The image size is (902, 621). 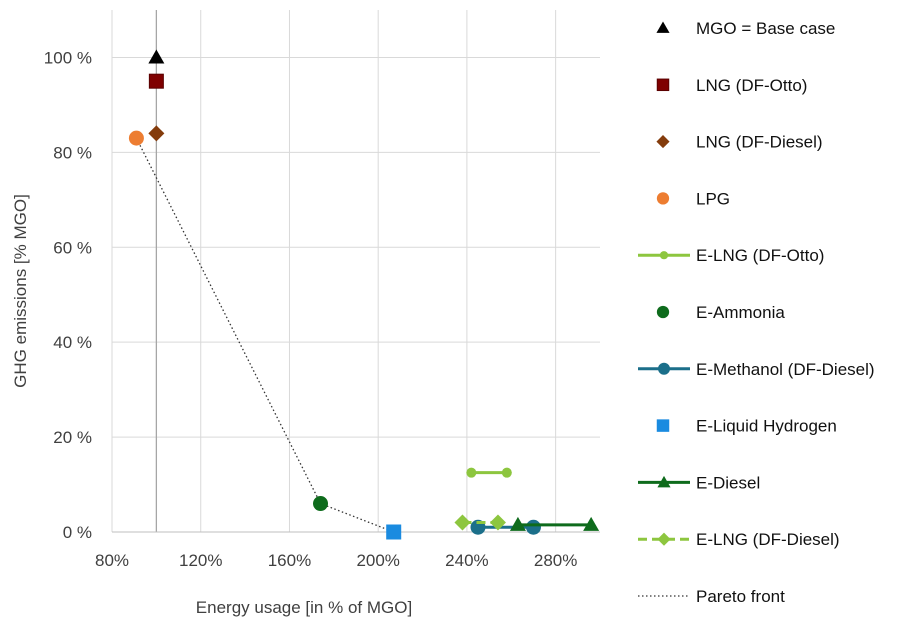 I want to click on series-e-lng-df-diesel, so click(x=480, y=522).